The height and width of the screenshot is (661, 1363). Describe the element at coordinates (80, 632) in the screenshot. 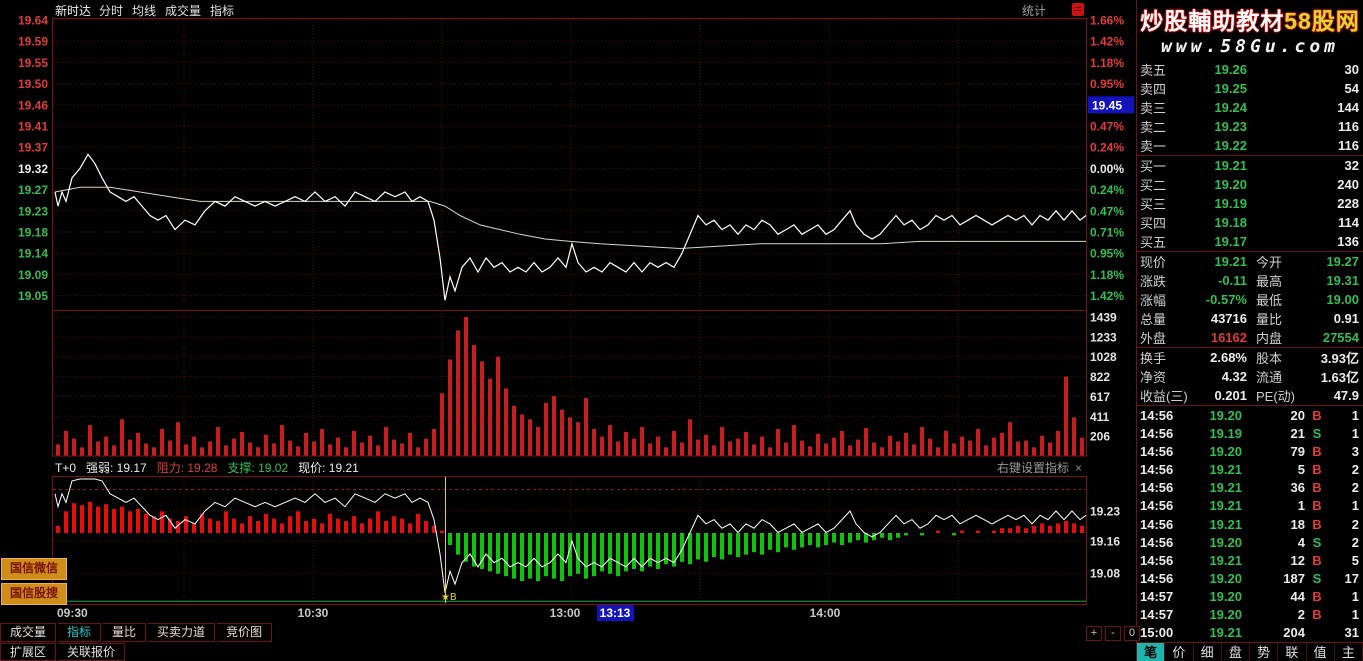

I see `tab-指标: 指标` at that location.